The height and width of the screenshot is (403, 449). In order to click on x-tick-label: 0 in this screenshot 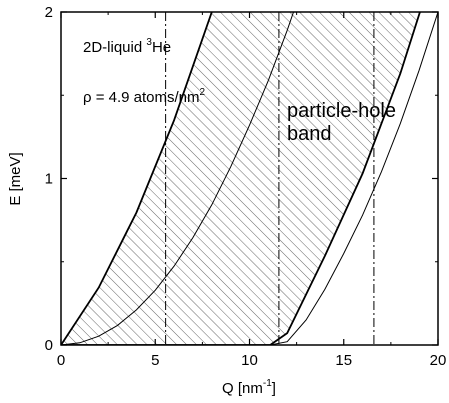, I will do `click(61, 360)`.